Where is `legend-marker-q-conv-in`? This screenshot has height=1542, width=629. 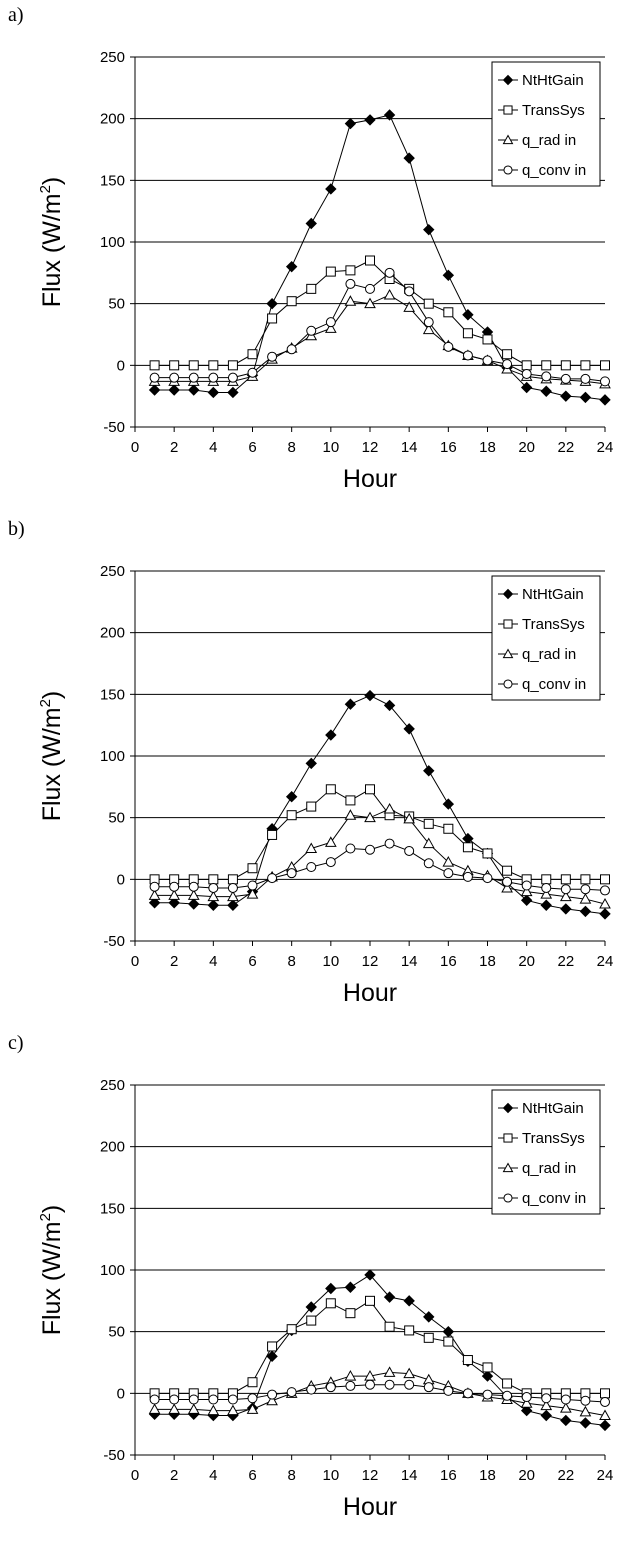
legend-marker-q-conv-in is located at coordinates (508, 1198).